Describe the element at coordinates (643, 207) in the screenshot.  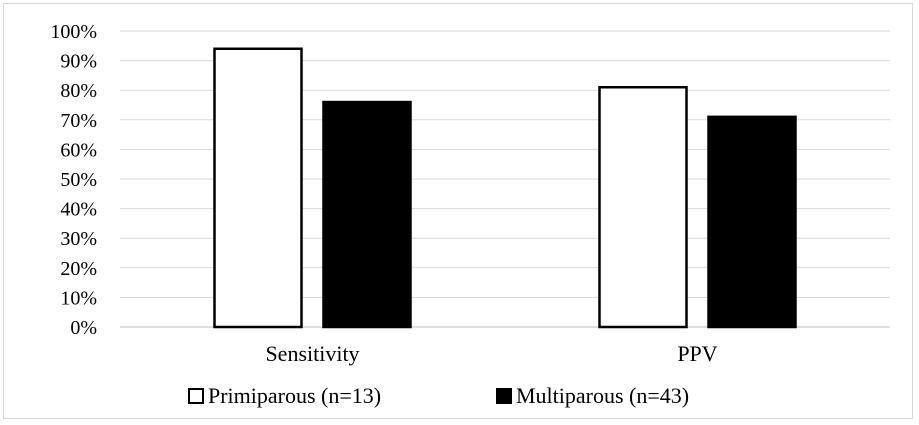
I see `bar-primiparous-ppv` at that location.